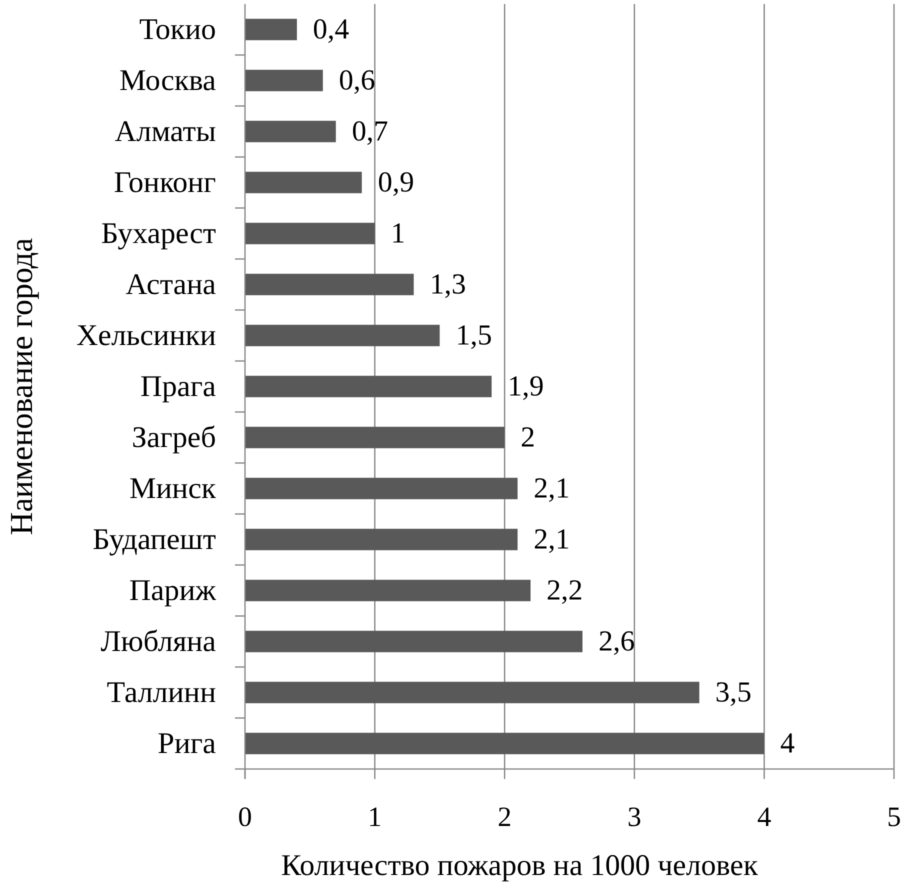  Describe the element at coordinates (331, 30) in the screenshot. I see `data-label: 0,4` at that location.